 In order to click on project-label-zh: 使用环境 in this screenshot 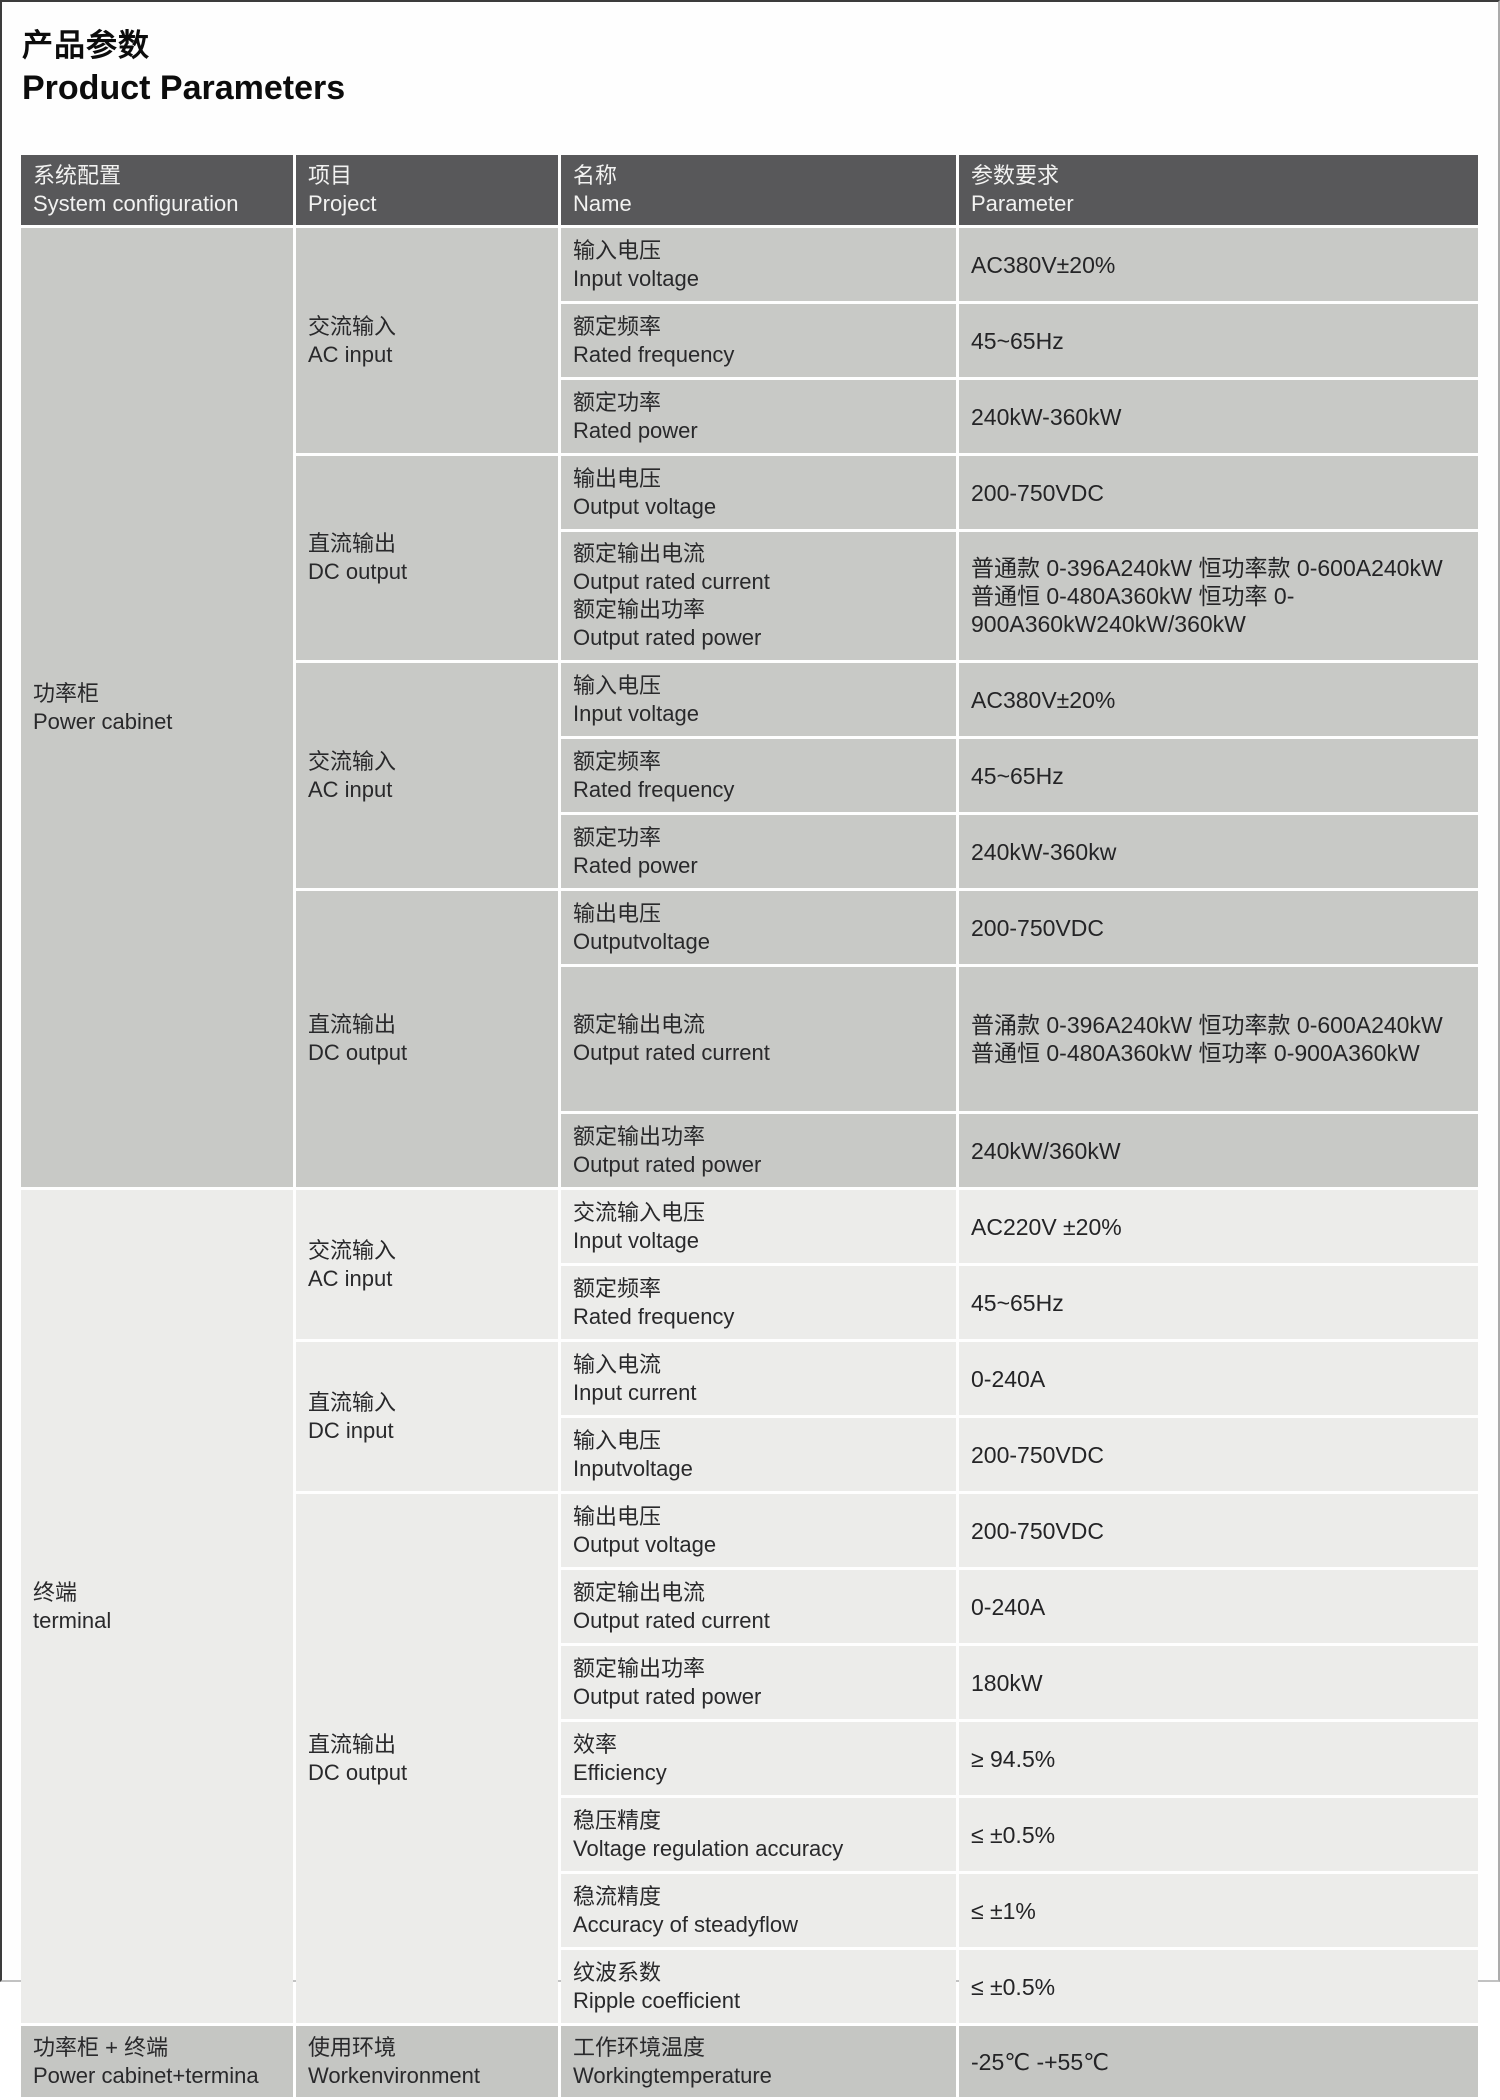, I will do `click(352, 2047)`.